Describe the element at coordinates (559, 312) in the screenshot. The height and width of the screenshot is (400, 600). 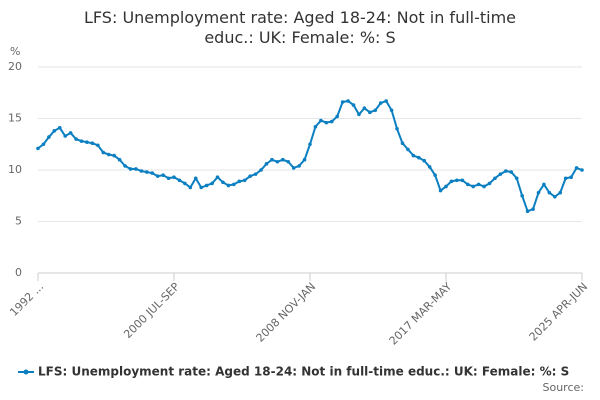
I see `x-tick-label: 2025 APR-JUN` at that location.